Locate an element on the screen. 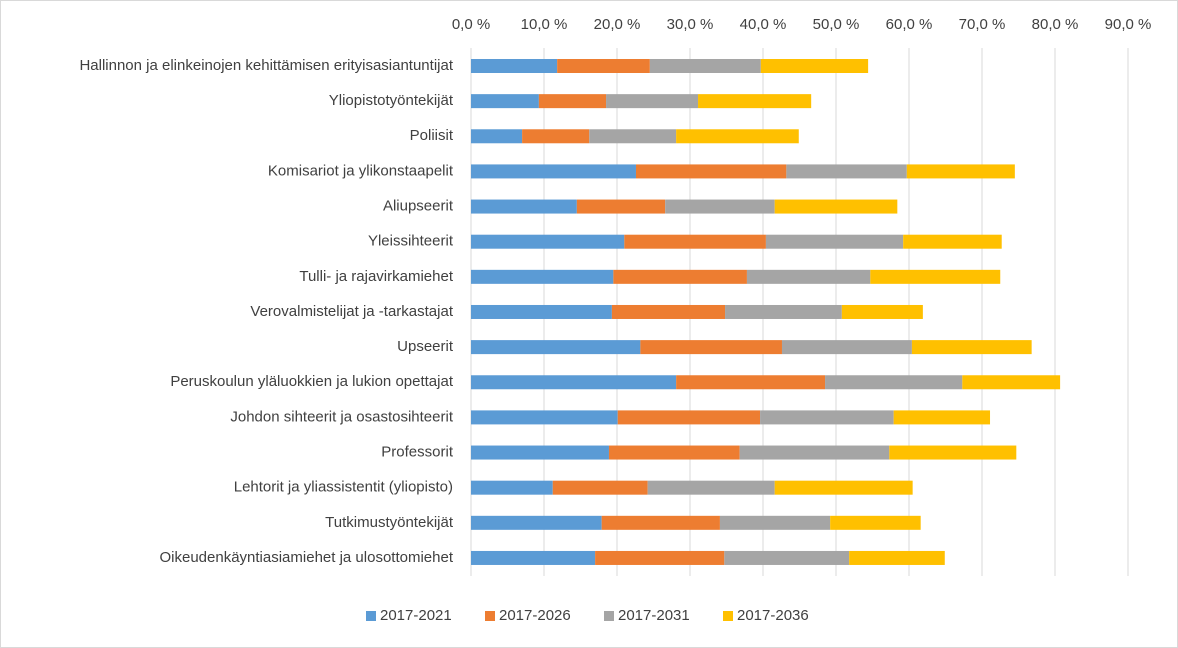 The width and height of the screenshot is (1178, 648). x-tick-label: 0,0 % is located at coordinates (471, 24).